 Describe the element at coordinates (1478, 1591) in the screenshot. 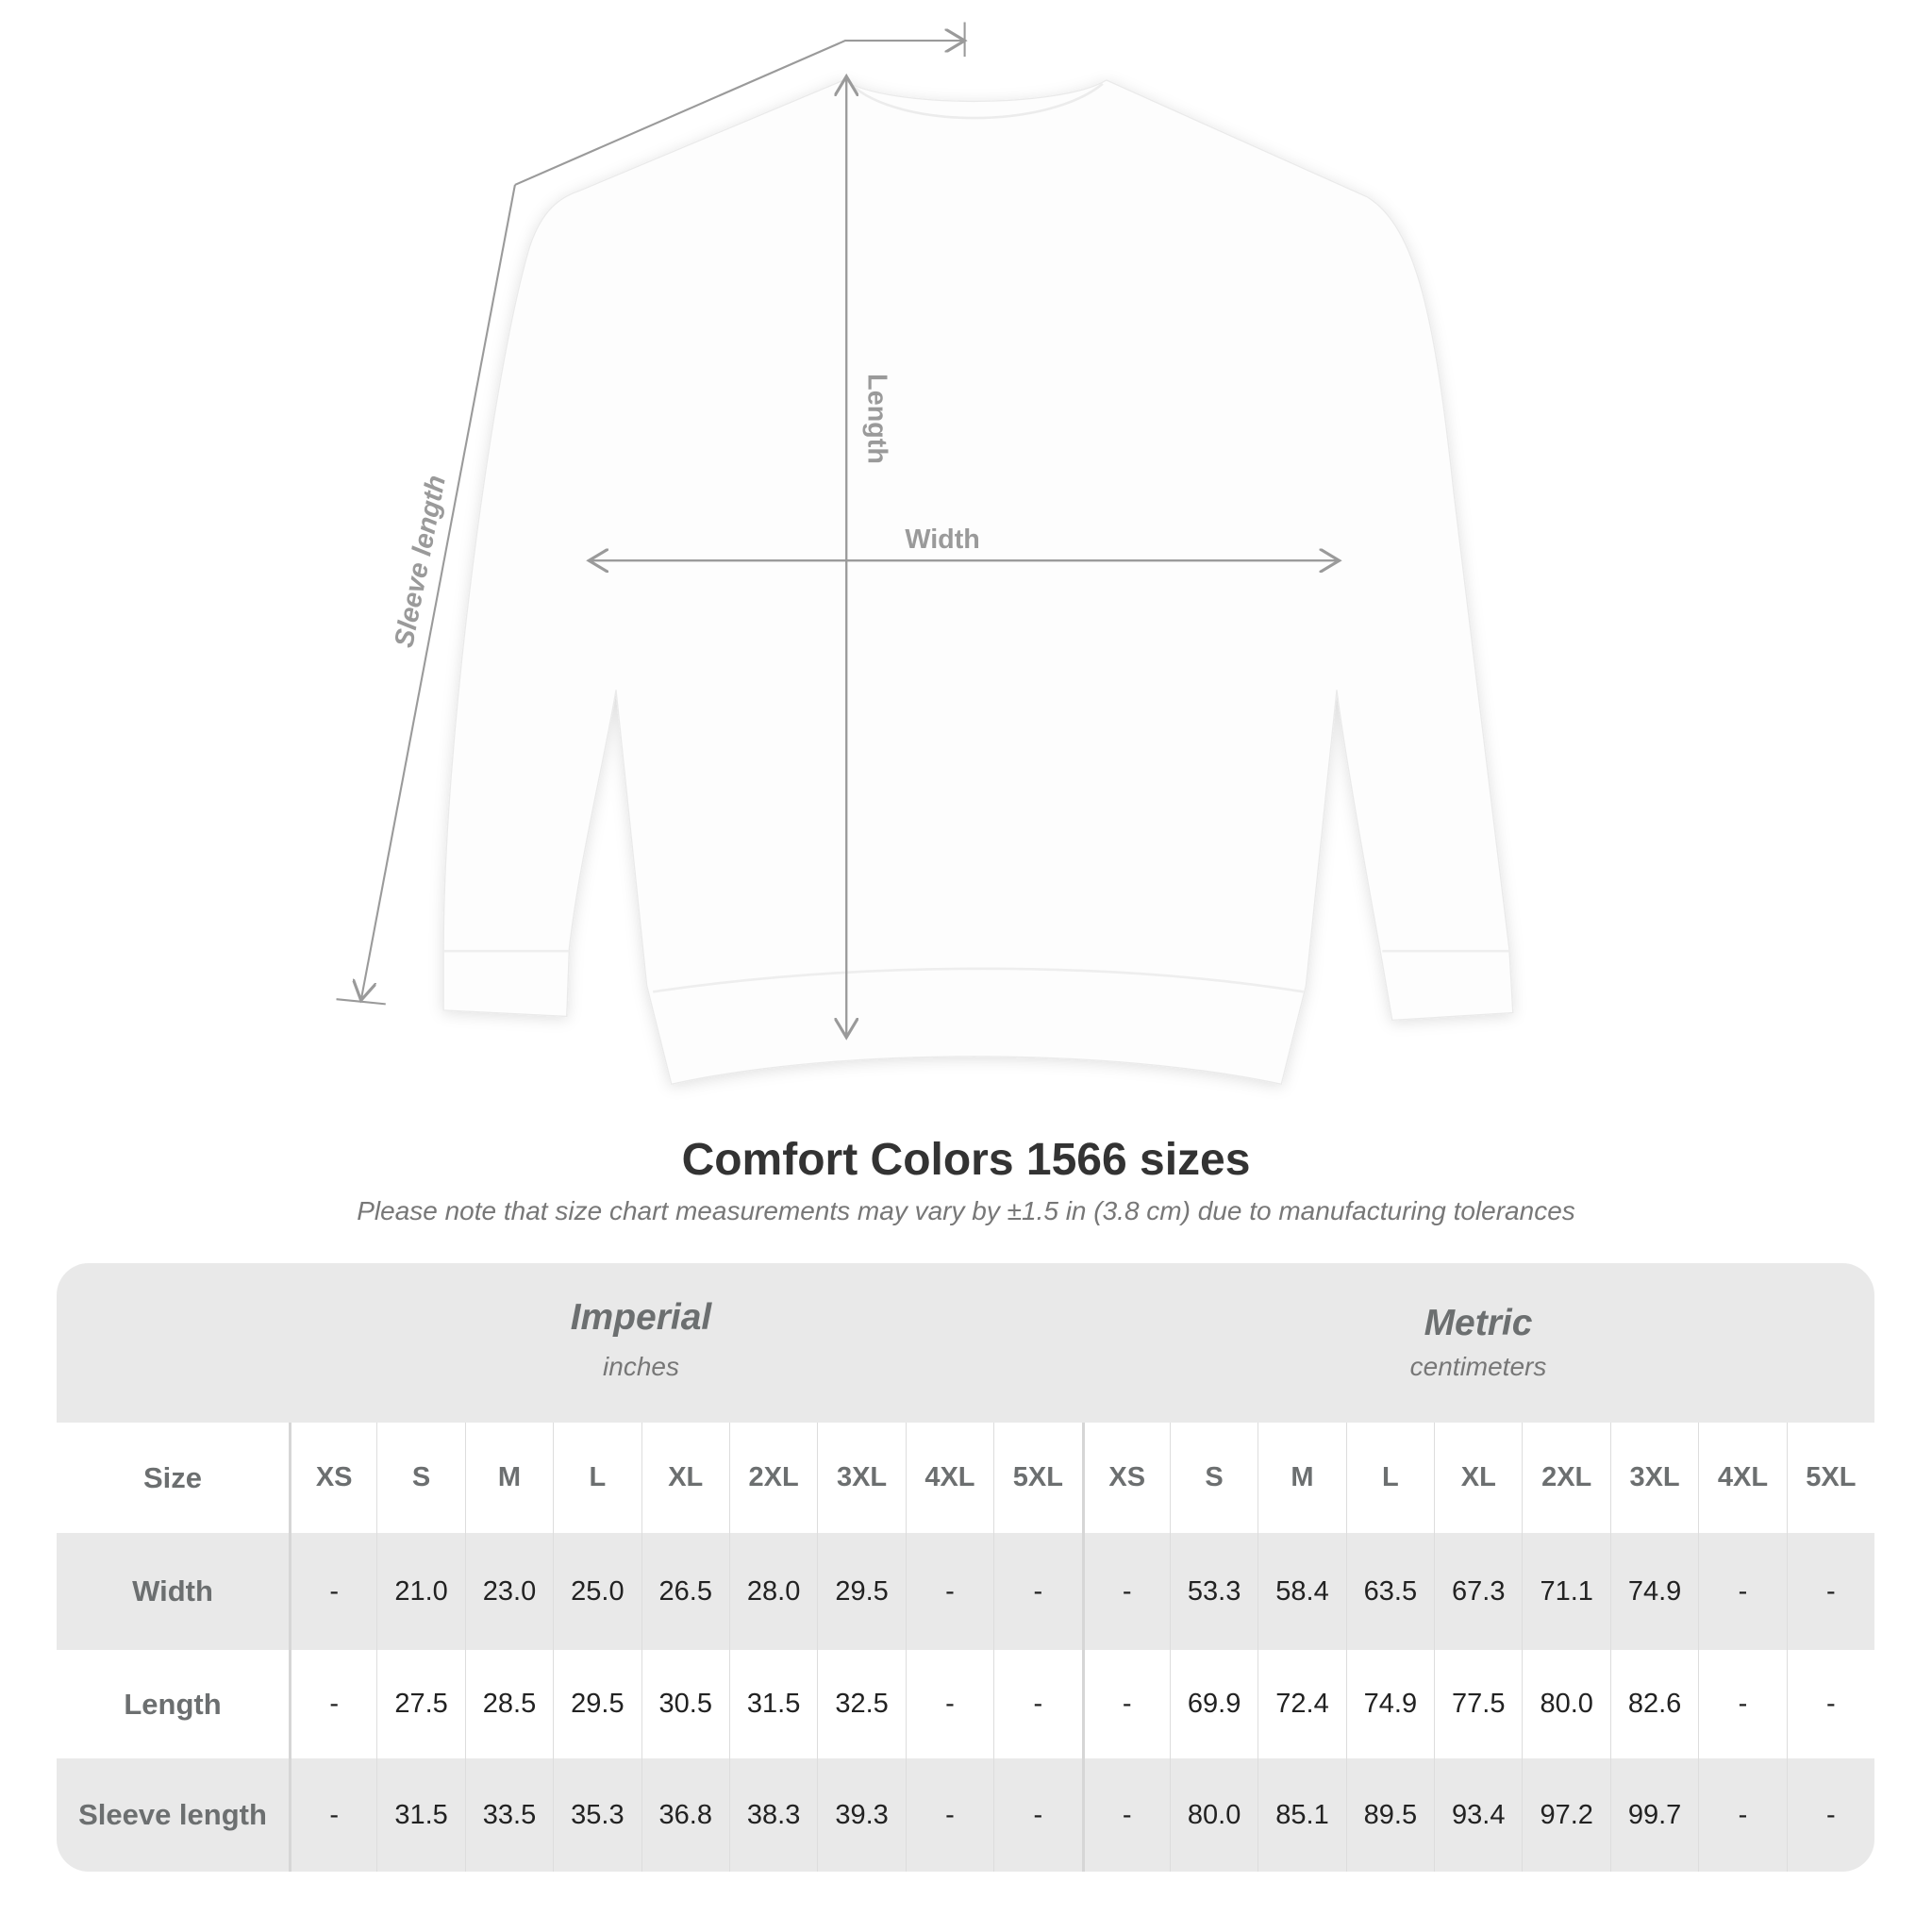

I see `value-cell: 67.3` at that location.